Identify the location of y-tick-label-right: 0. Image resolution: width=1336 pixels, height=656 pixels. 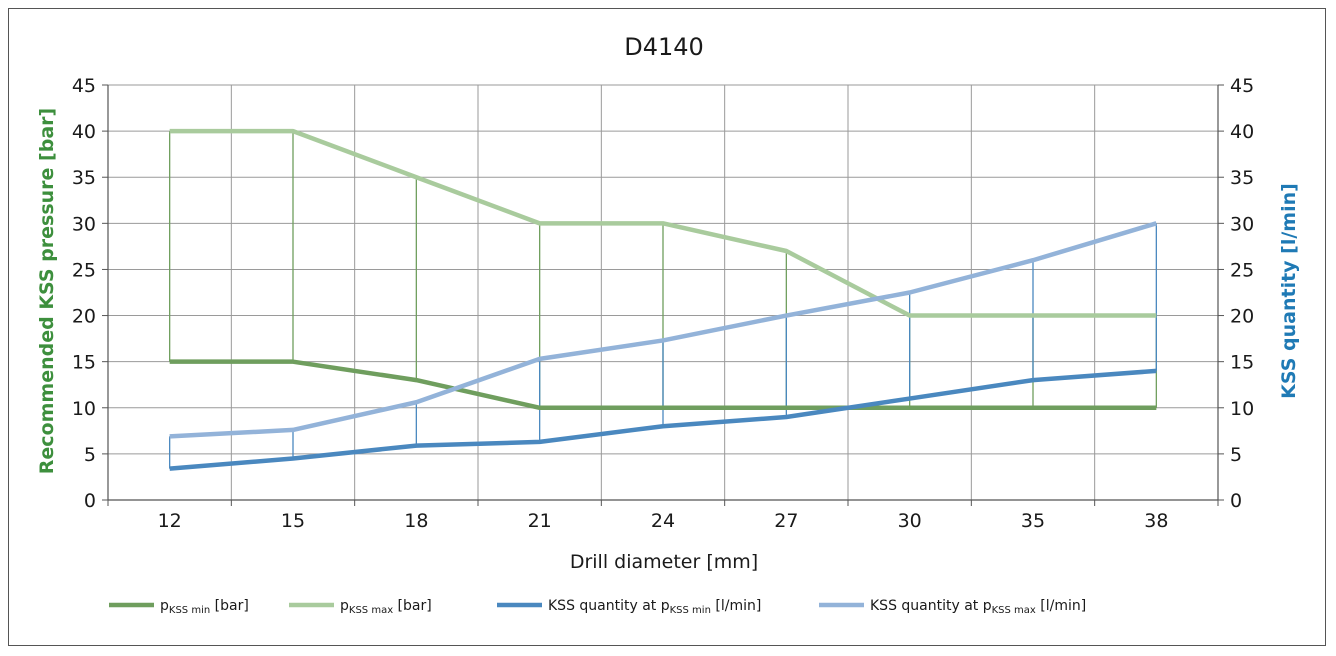
(1236, 501).